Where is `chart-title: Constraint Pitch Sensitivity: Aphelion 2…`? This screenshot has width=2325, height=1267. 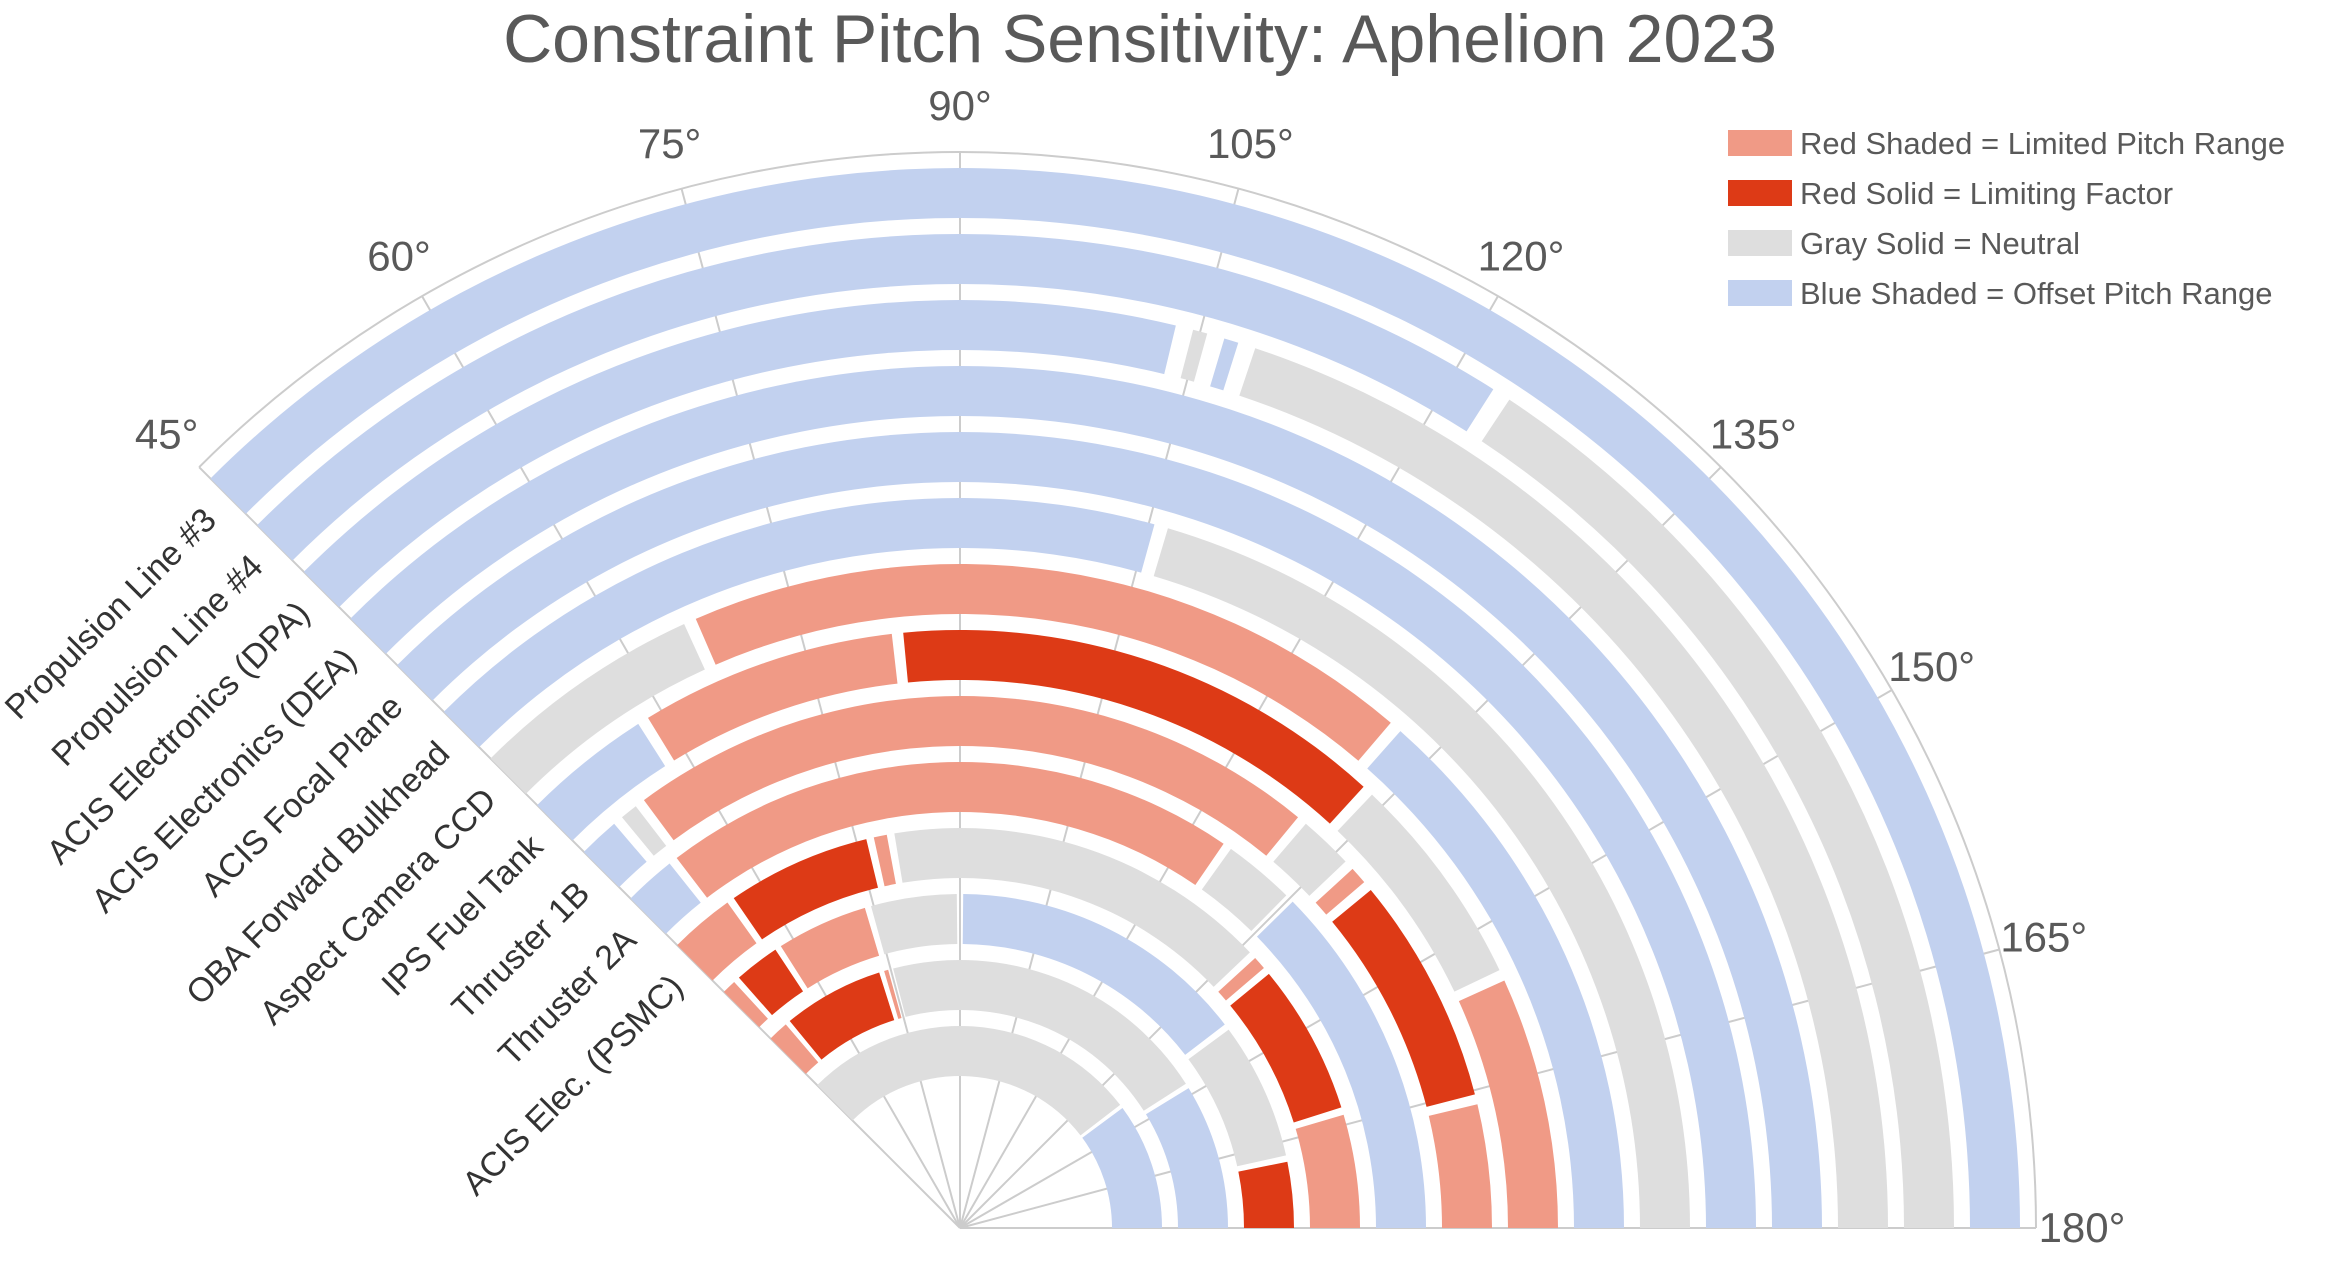 chart-title: Constraint Pitch Sensitivity: Aphelion 2… is located at coordinates (1140, 39).